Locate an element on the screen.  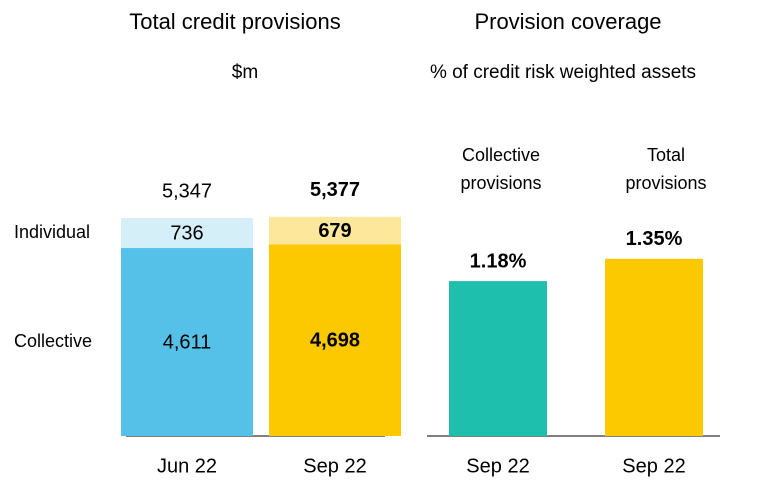
total-label: 5,377 is located at coordinates (335, 190).